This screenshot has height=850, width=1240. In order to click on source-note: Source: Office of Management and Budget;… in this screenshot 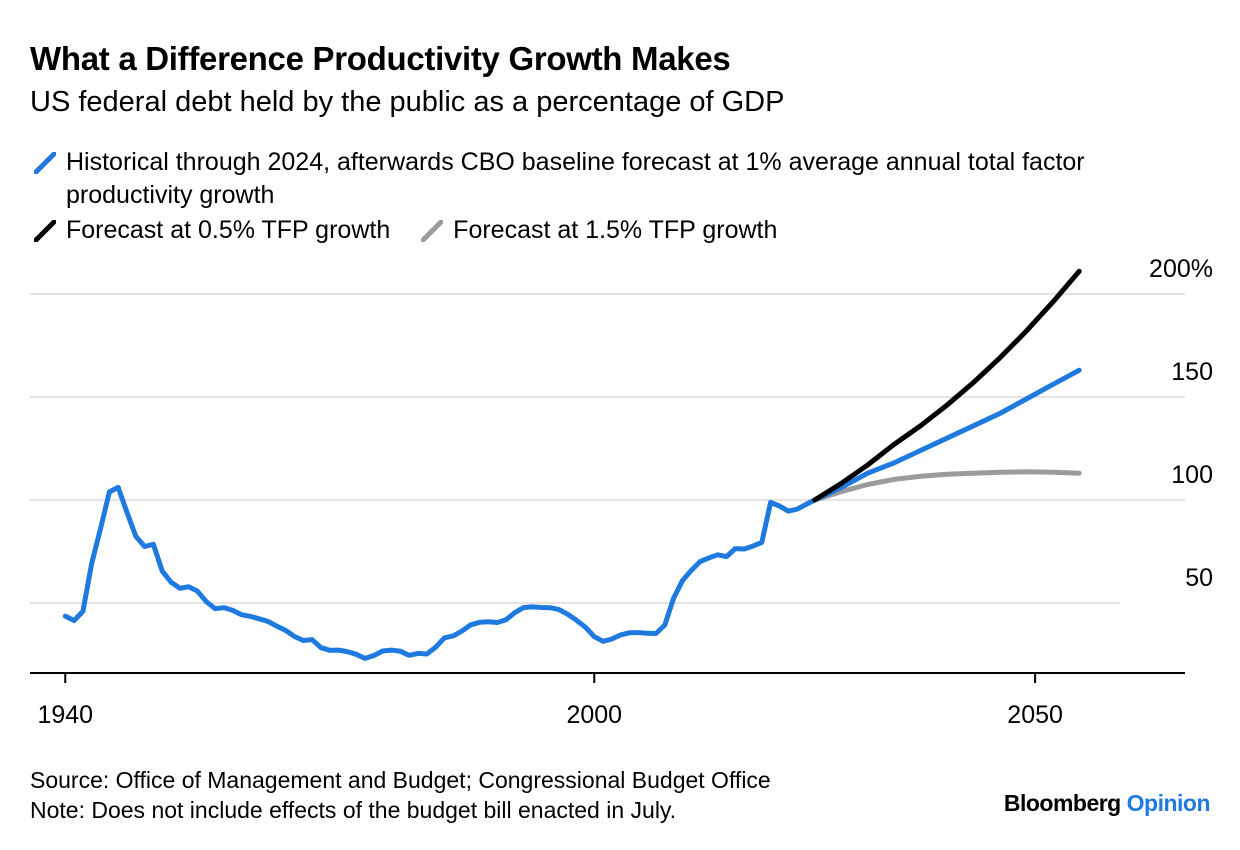, I will do `click(400, 780)`.